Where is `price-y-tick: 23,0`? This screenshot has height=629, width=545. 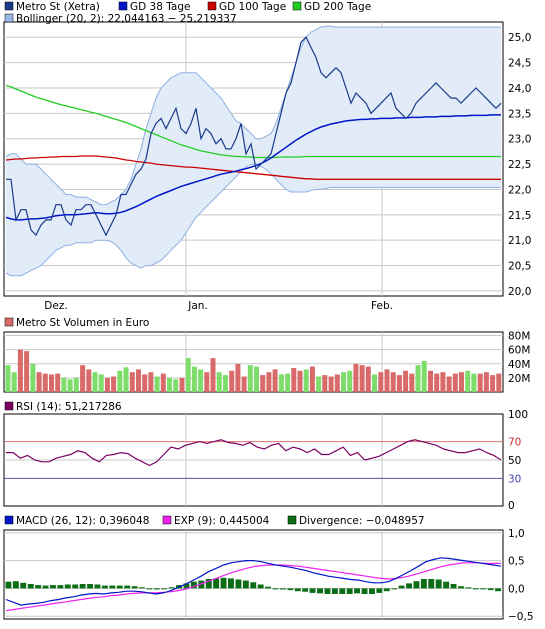
price-y-tick: 23,0 is located at coordinates (519, 140).